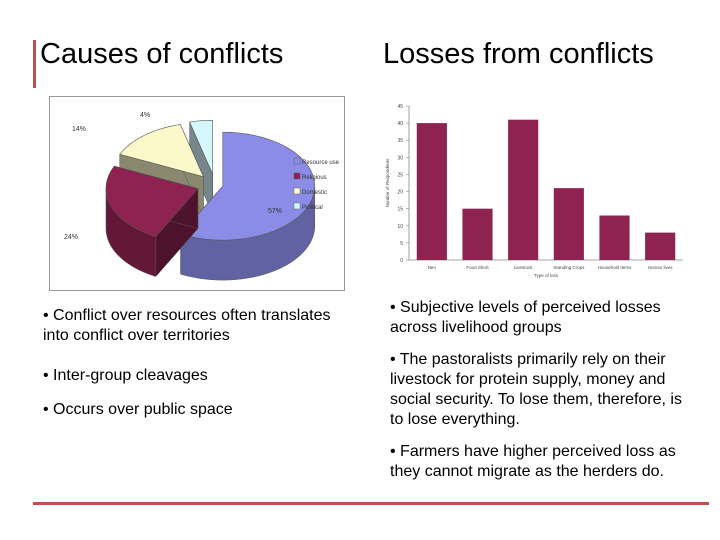 The image size is (720, 540). What do you see at coordinates (615, 267) in the screenshot?
I see `x-tick-label: Household Items` at bounding box center [615, 267].